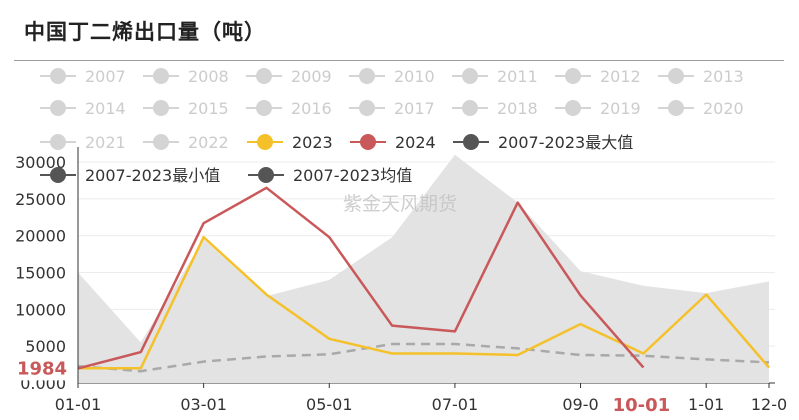 This screenshot has width=799, height=420. What do you see at coordinates (83, 108) in the screenshot?
I see `legend-item: 2014` at bounding box center [83, 108].